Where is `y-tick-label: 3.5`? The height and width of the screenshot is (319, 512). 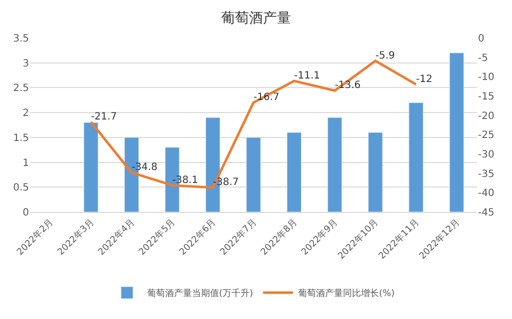
y-tick-label: 3.5 is located at coordinates (21, 39).